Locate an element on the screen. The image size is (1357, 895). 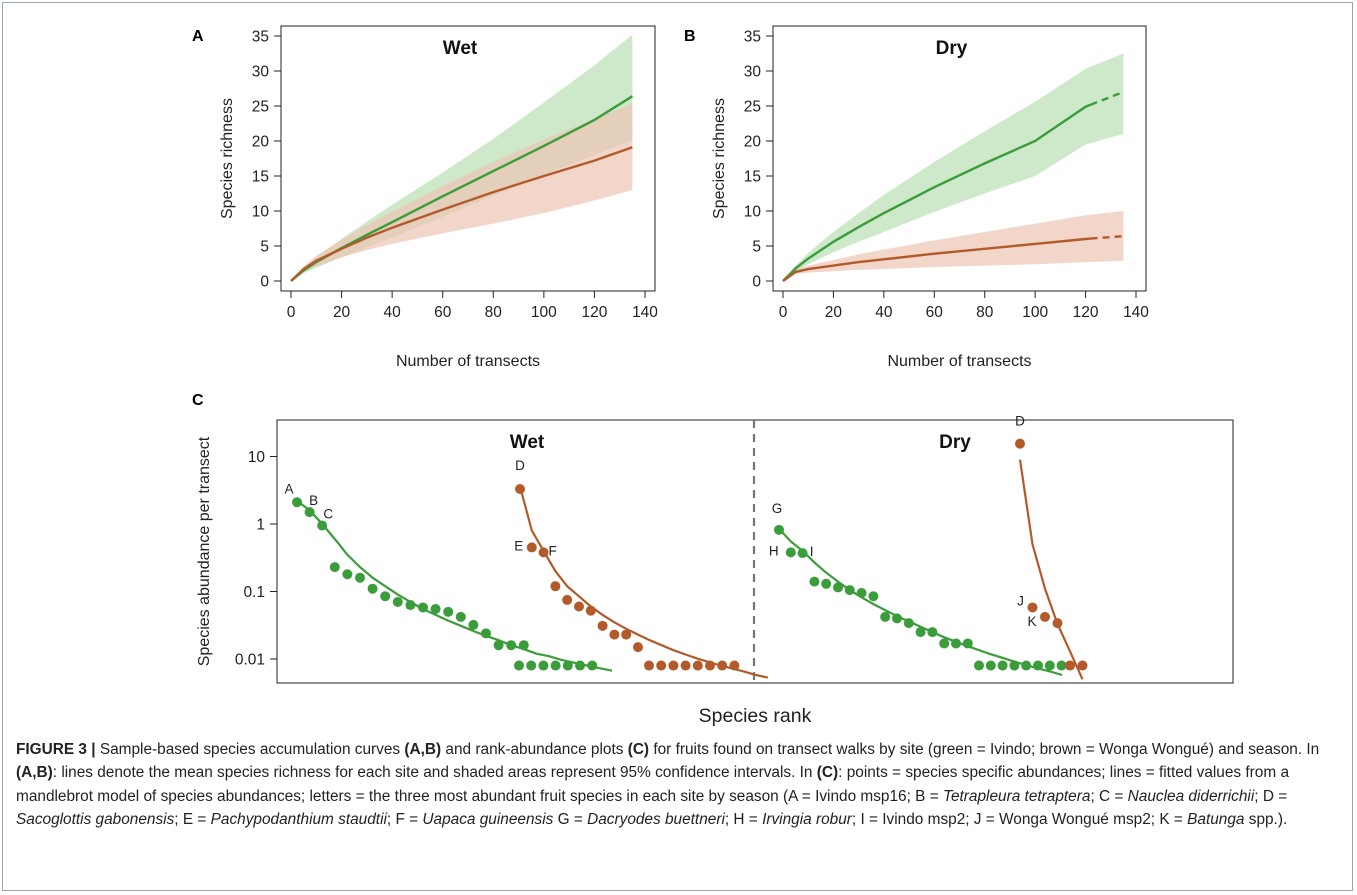
species-letter-label: H is located at coordinates (774, 550).